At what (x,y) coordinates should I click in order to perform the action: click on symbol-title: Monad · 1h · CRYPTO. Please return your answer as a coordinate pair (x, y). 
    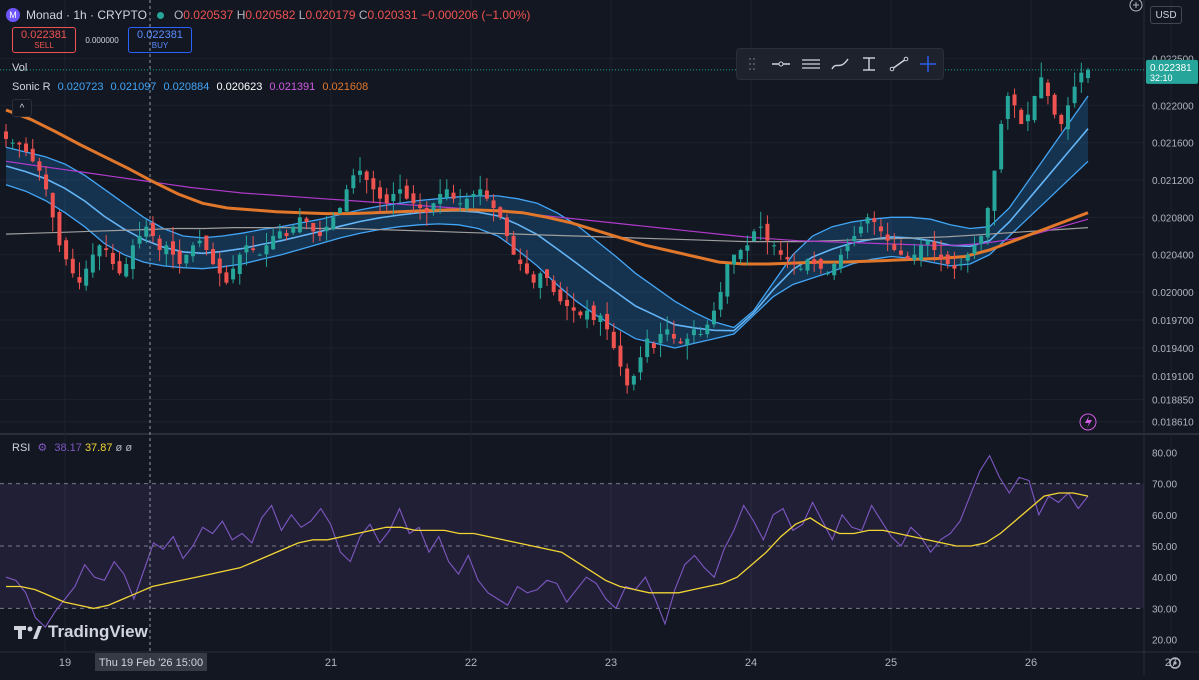
    Looking at the image, I should click on (86, 15).